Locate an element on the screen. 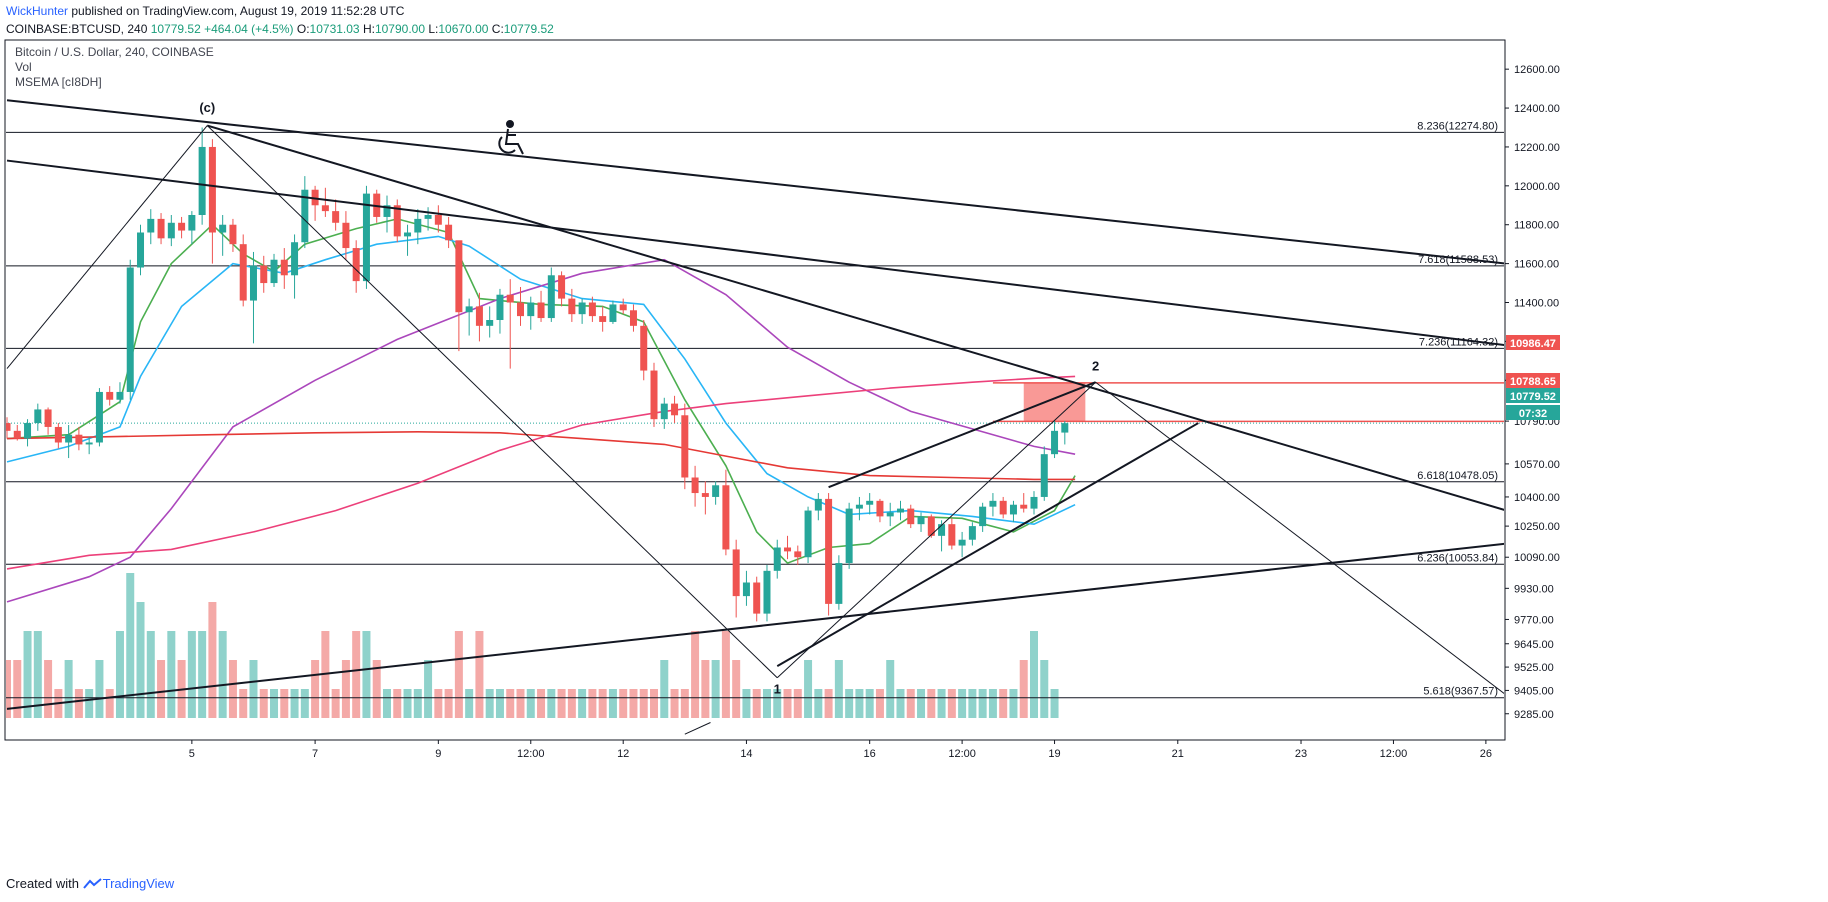  author-link: WickHunter is located at coordinates (37, 11).